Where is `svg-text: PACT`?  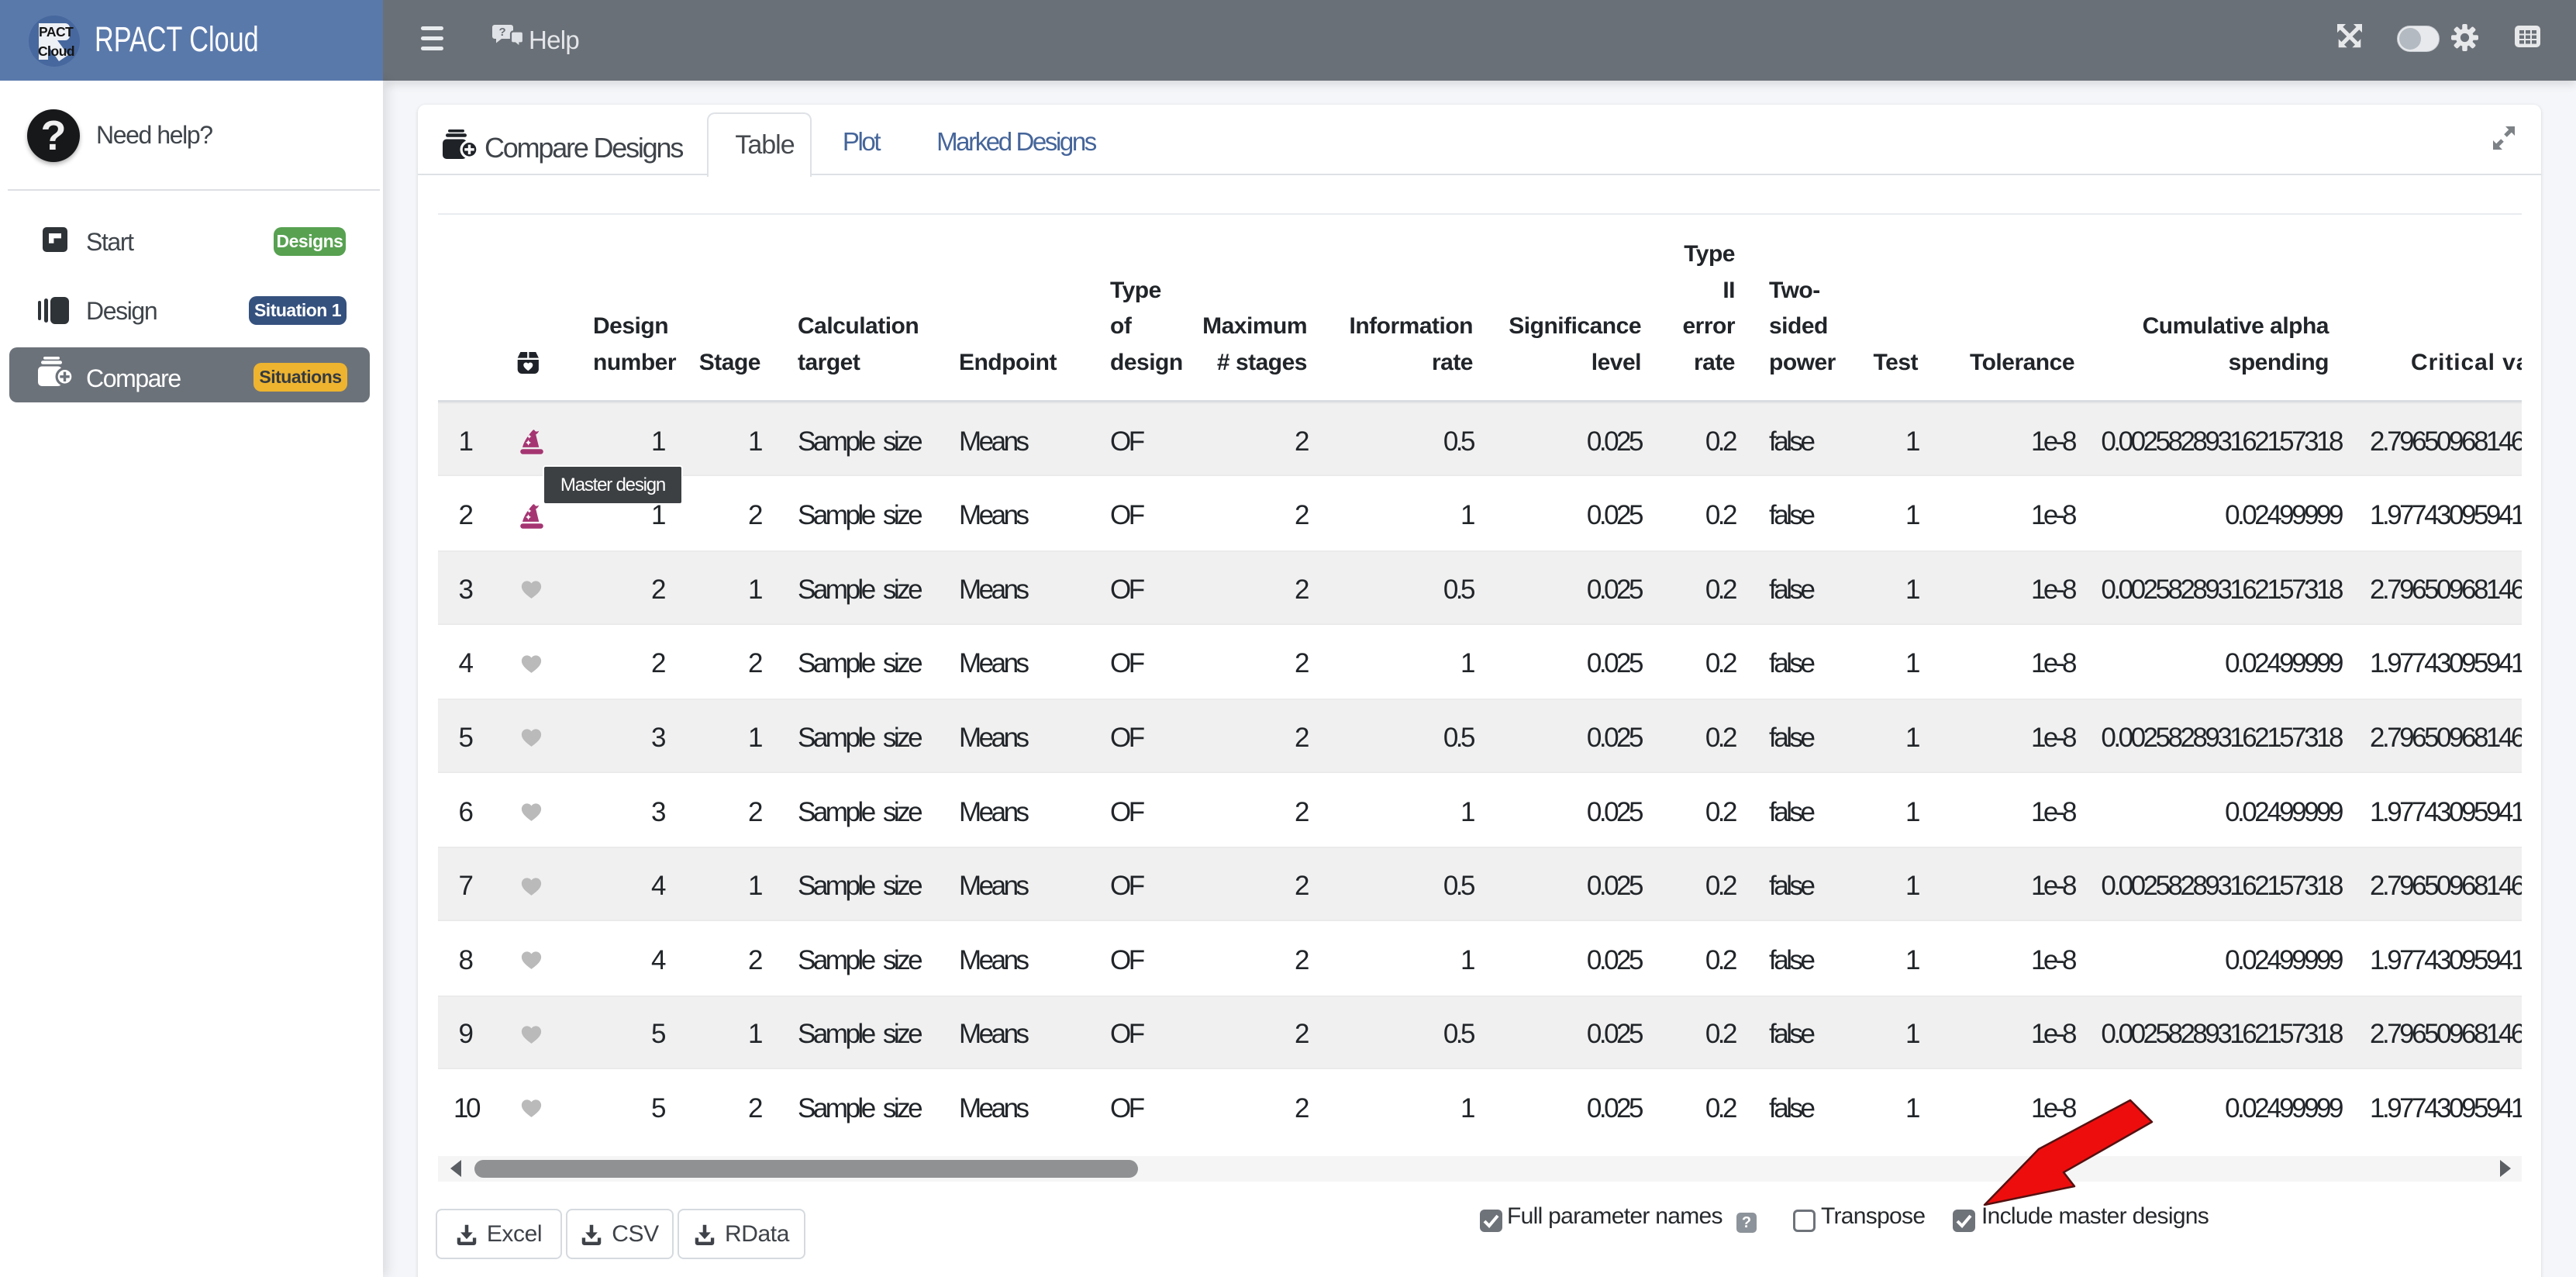
svg-text: PACT is located at coordinates (56, 32).